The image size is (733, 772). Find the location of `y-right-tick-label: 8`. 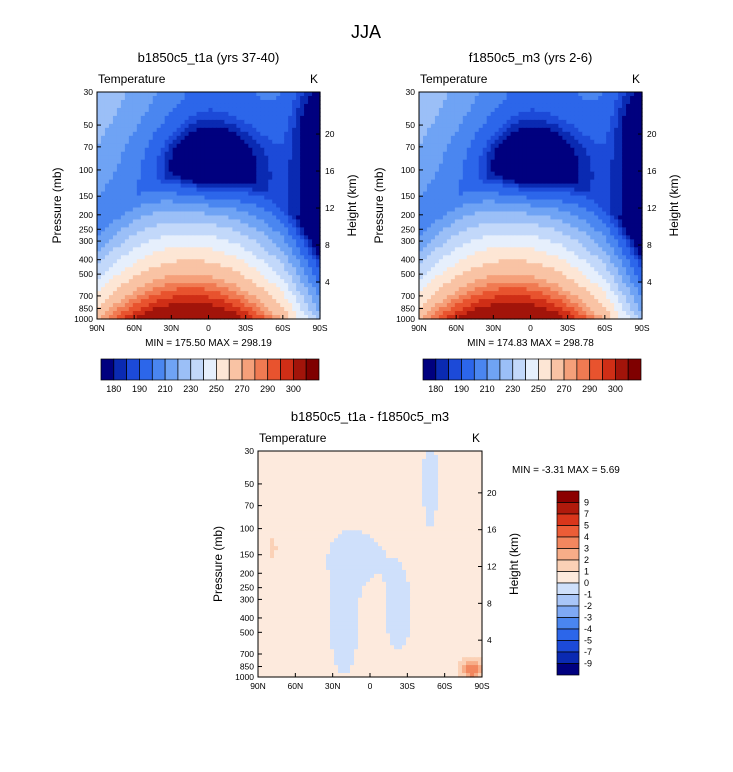

y-right-tick-label: 8 is located at coordinates (327, 245).